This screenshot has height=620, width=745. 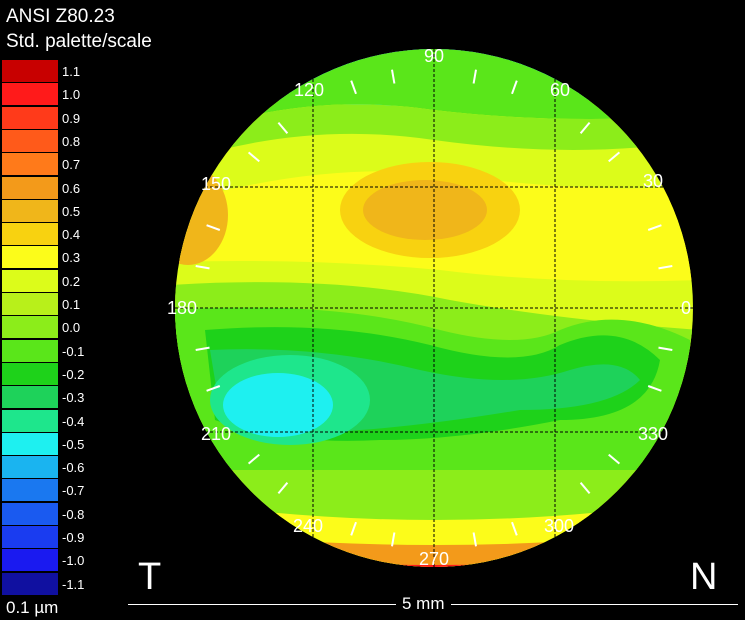 I want to click on scale-step: -1.0, so click(x=55, y=560).